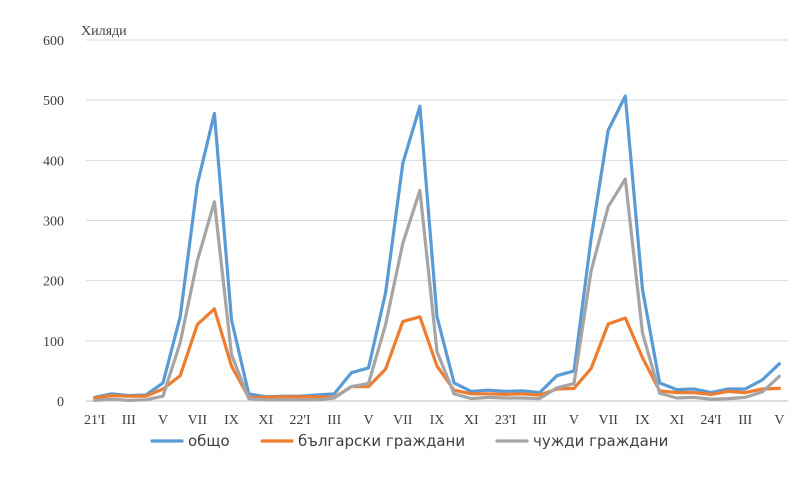  Describe the element at coordinates (104, 31) in the screenshot. I see `unit-label: Хиляди` at that location.